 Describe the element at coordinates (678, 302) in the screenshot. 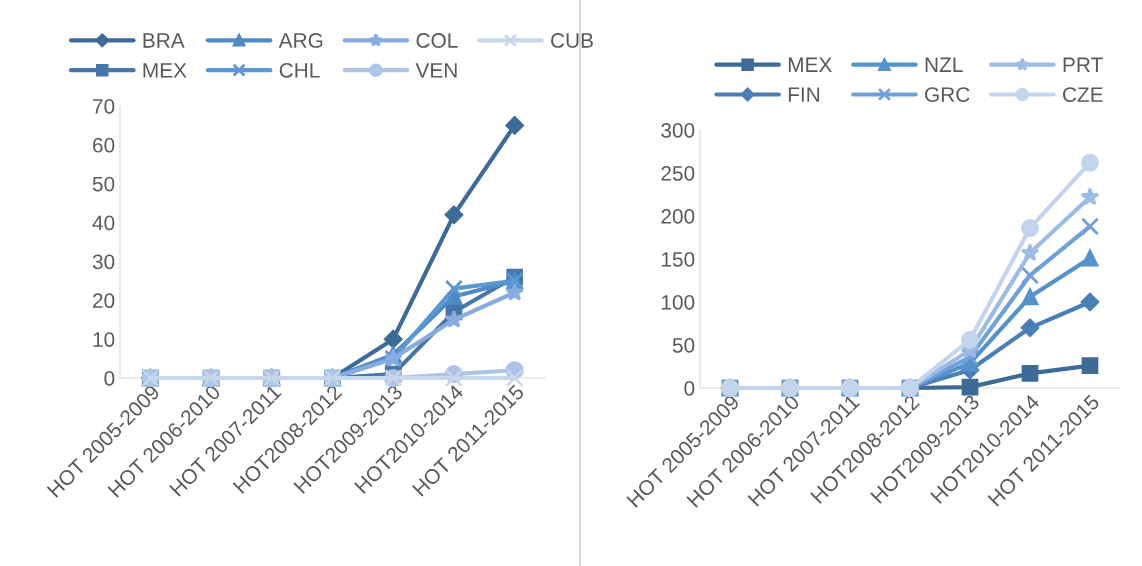

I see `y-tick-label: 100` at that location.